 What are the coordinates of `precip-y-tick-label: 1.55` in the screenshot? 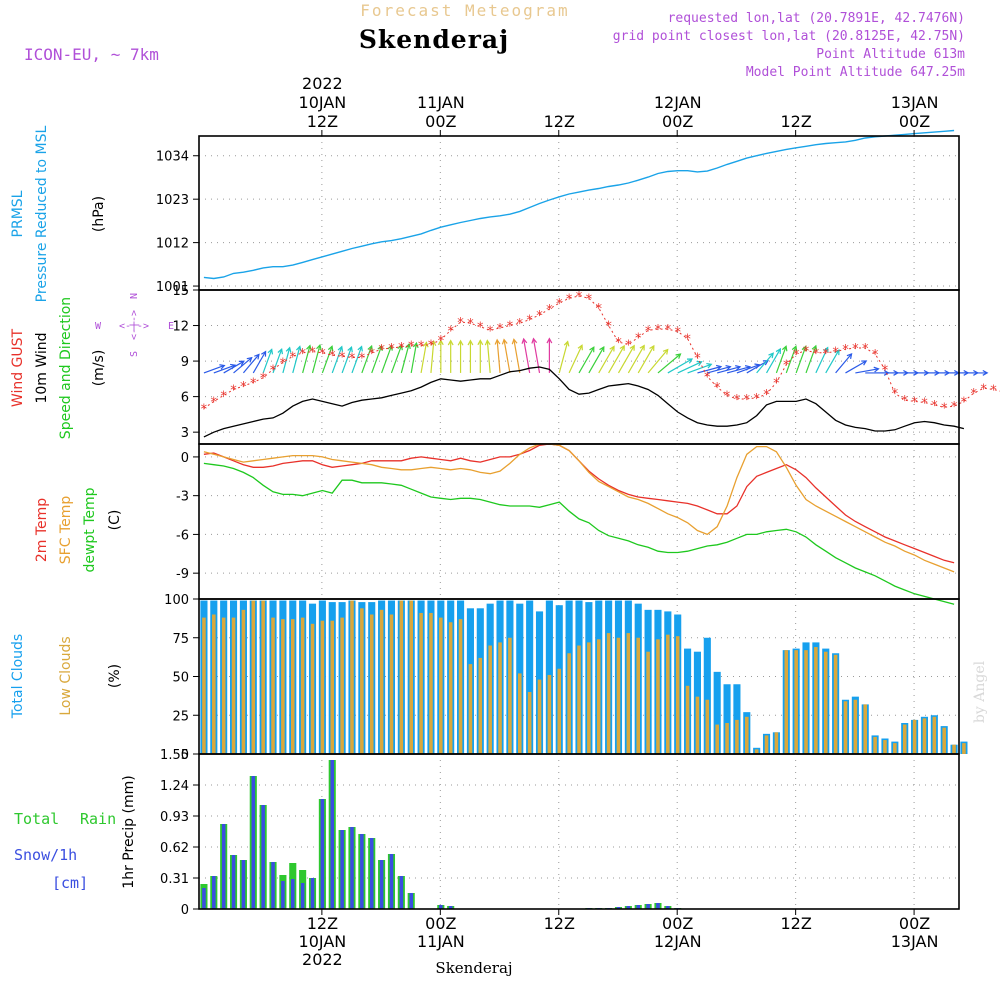 It's located at (174, 755).